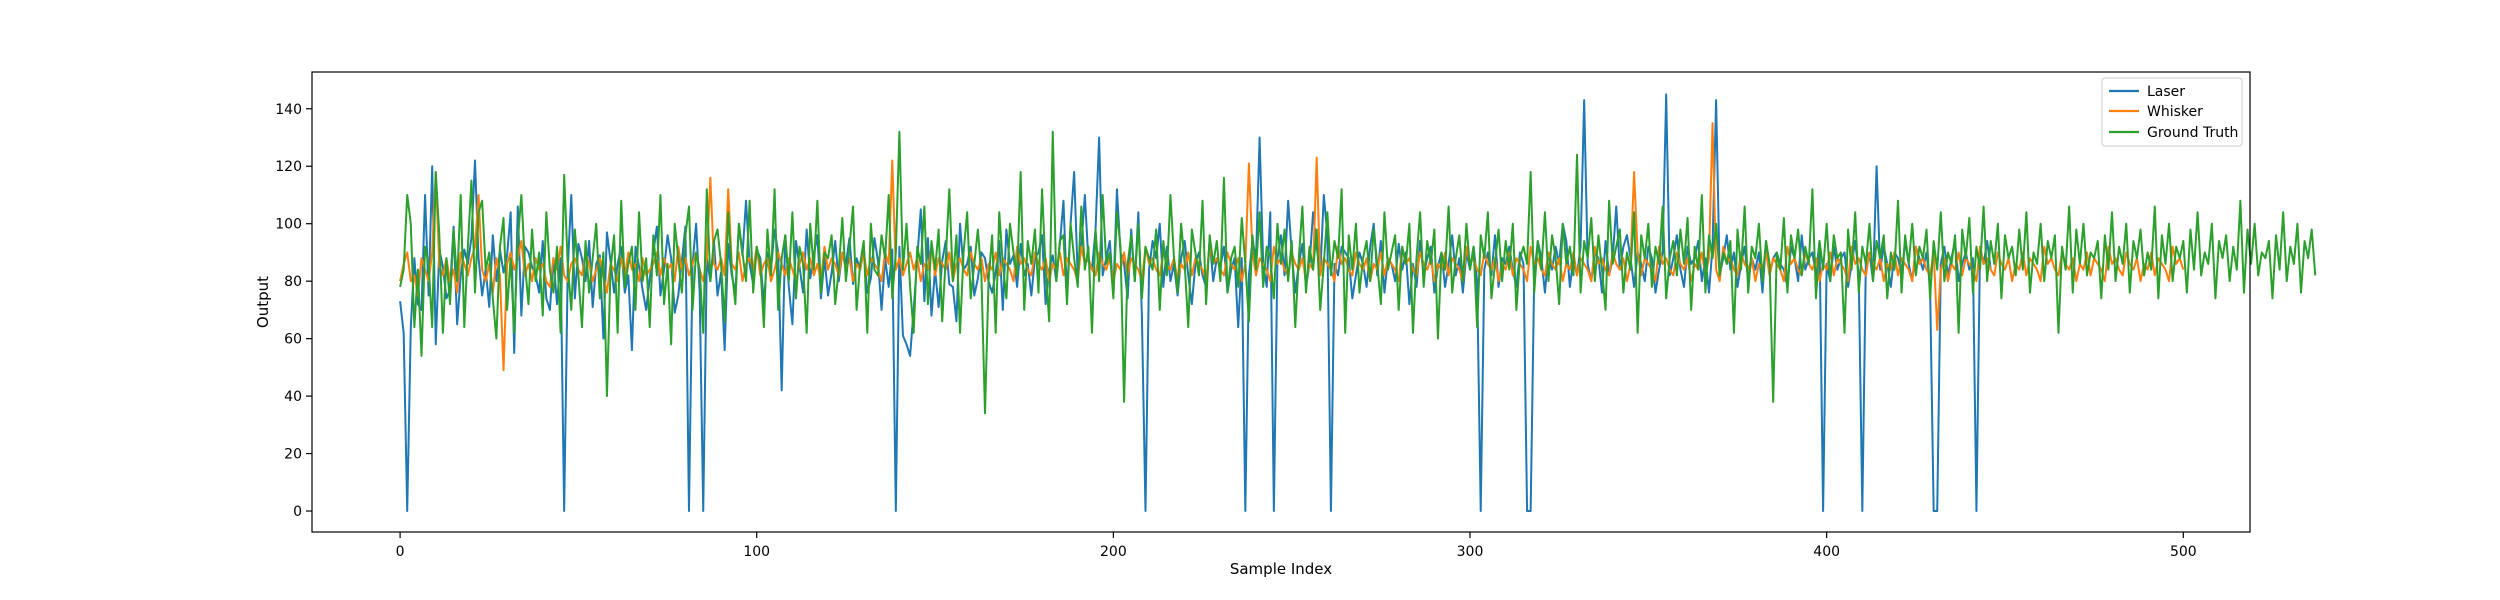  What do you see at coordinates (2183, 552) in the screenshot?
I see `x-tick-label: 500` at bounding box center [2183, 552].